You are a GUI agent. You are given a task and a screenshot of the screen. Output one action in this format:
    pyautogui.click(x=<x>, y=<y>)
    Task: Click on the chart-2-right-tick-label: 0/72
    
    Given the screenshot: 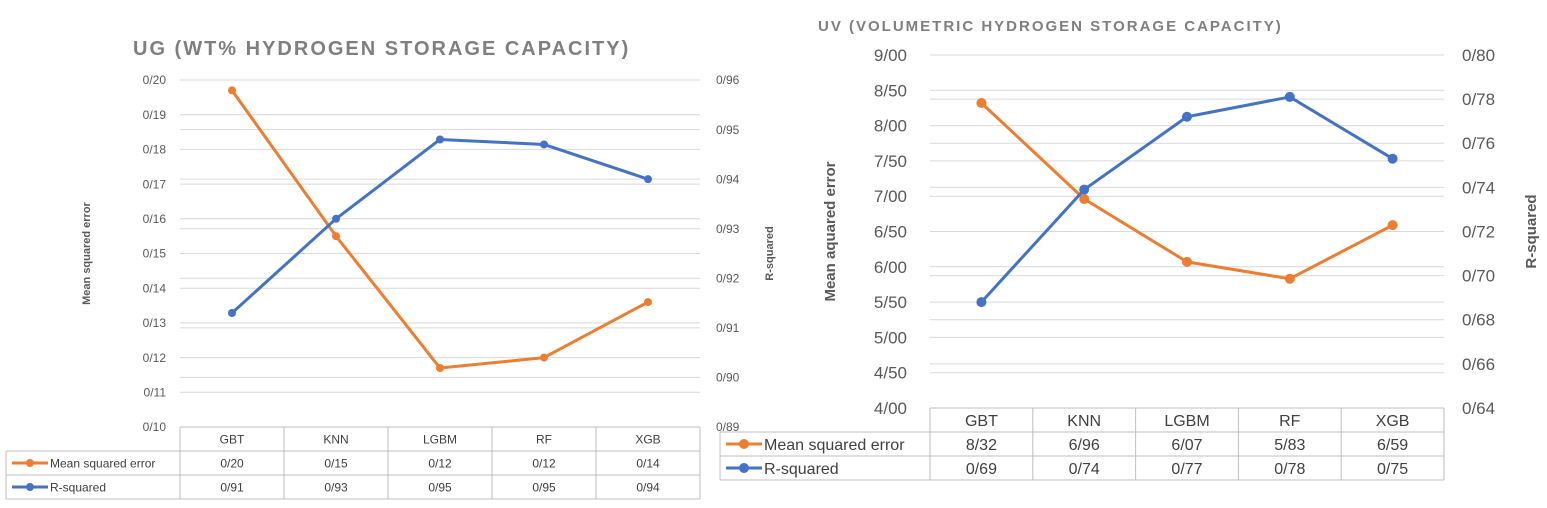 What is the action you would take?
    pyautogui.click(x=1478, y=231)
    